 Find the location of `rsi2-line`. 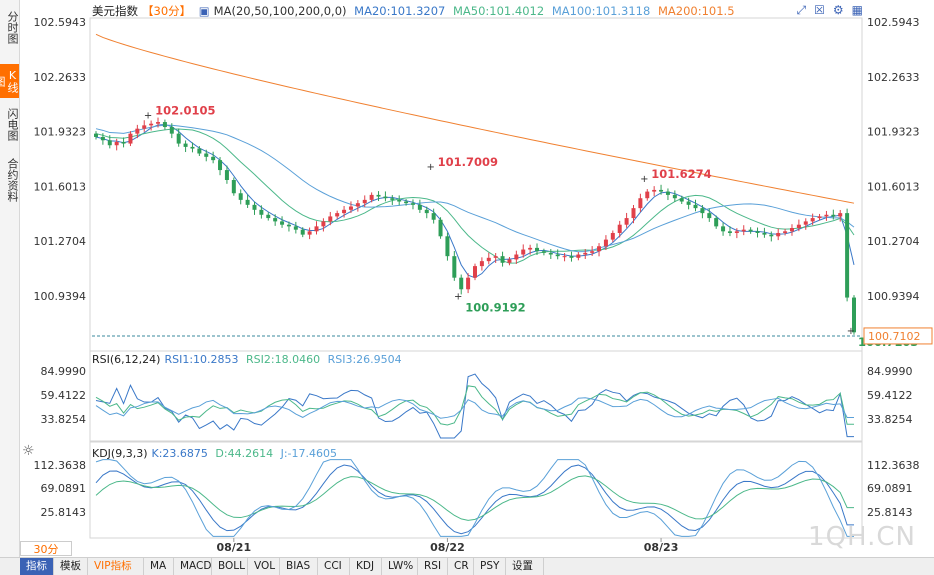

rsi2-line is located at coordinates (474, 405).